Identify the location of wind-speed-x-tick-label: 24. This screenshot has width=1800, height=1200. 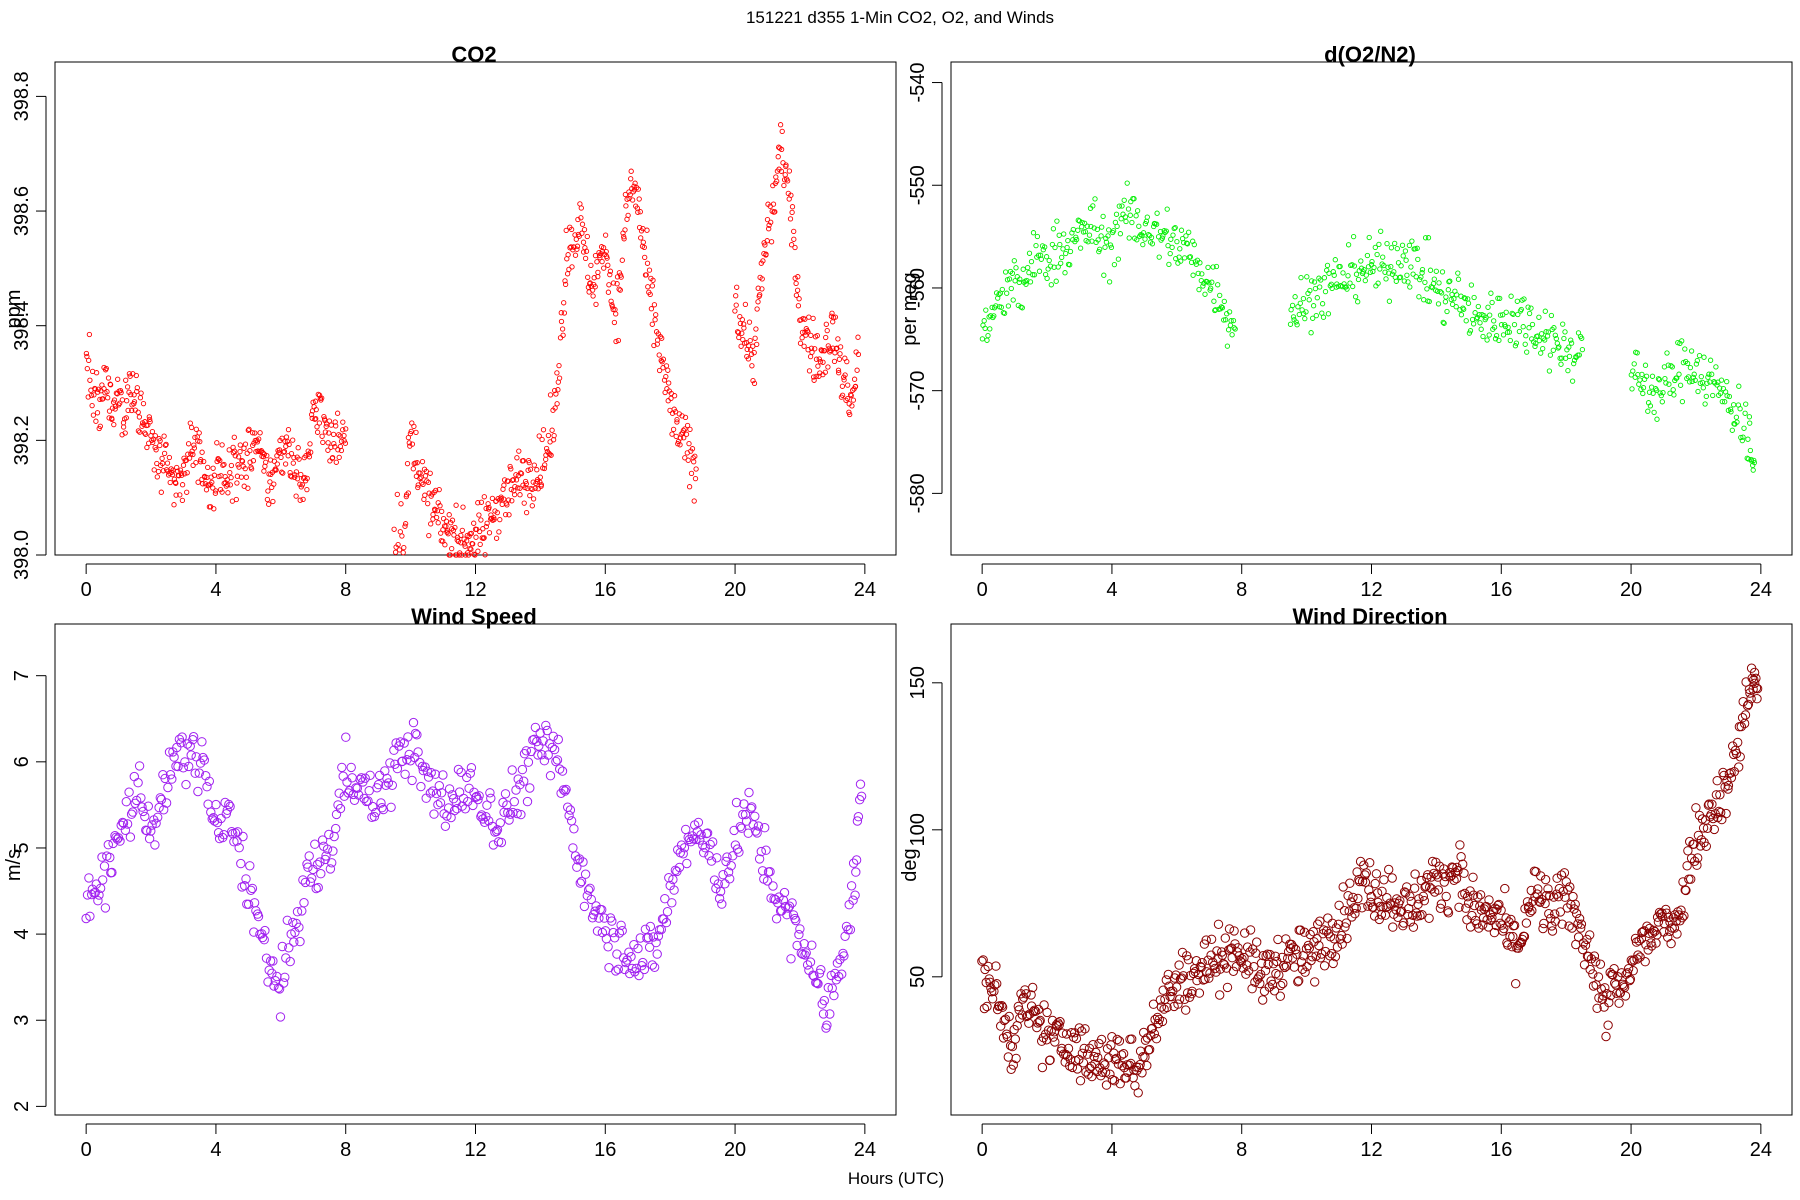
(865, 1150).